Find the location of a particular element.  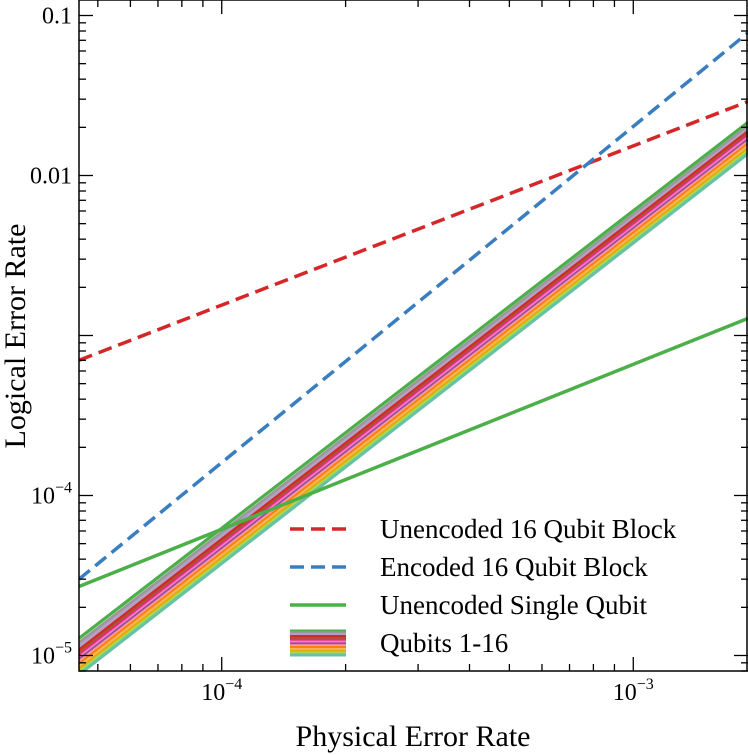

y-tick-label: 0.1 is located at coordinates (57, 17).